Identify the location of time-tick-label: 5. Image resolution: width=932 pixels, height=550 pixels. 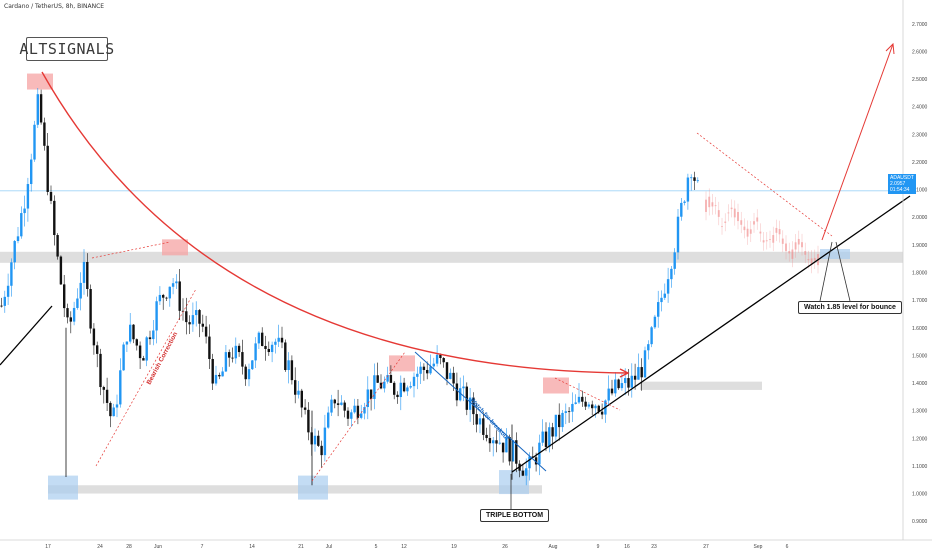
(376, 547).